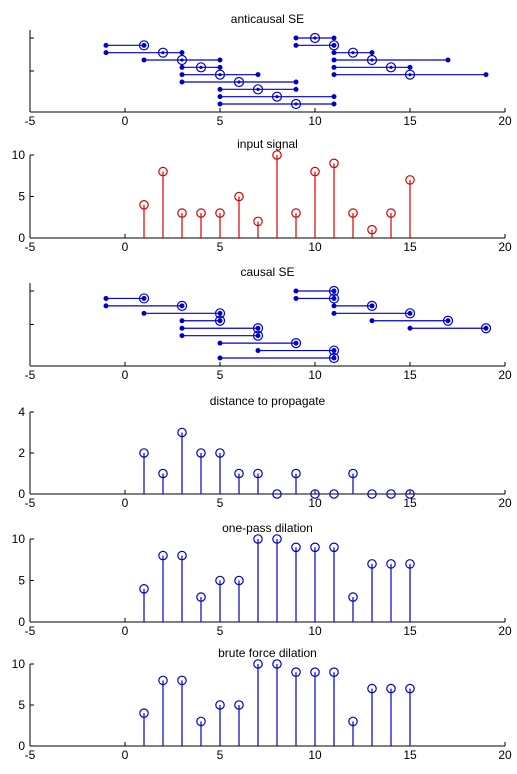 This screenshot has height=774, width=517. Describe the element at coordinates (21, 705) in the screenshot. I see `y-tick-label: 5` at that location.